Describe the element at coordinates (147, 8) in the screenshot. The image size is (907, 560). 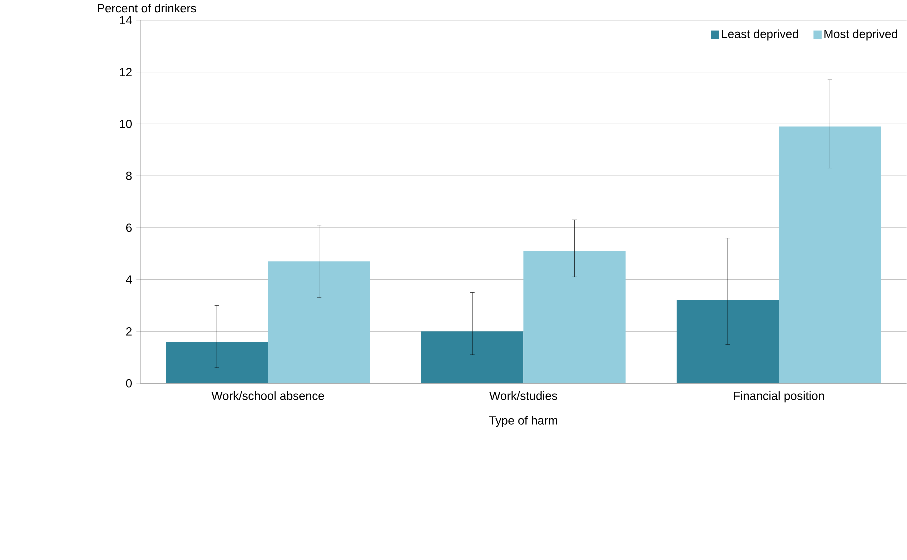
I see `y-axis-title: Percent of drinkers` at that location.